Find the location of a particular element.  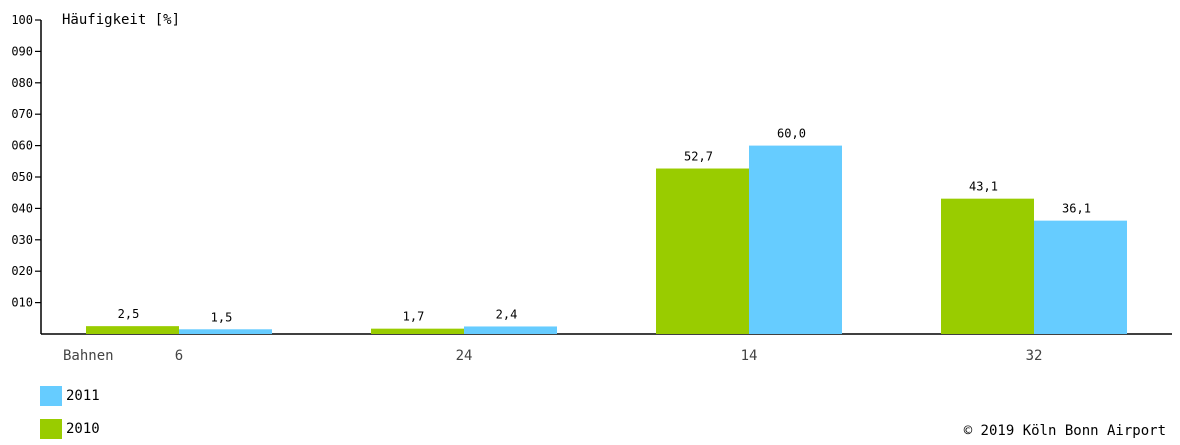

value-label-2011-14: 60,0 is located at coordinates (791, 134).